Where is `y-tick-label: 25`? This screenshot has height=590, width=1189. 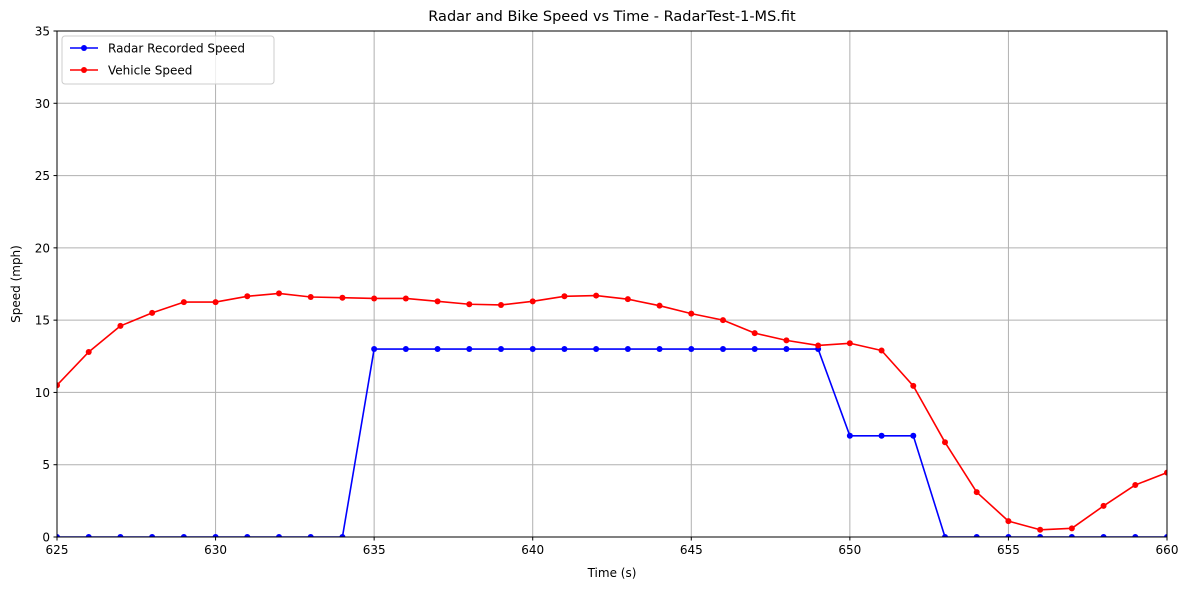 y-tick-label: 25 is located at coordinates (42, 176).